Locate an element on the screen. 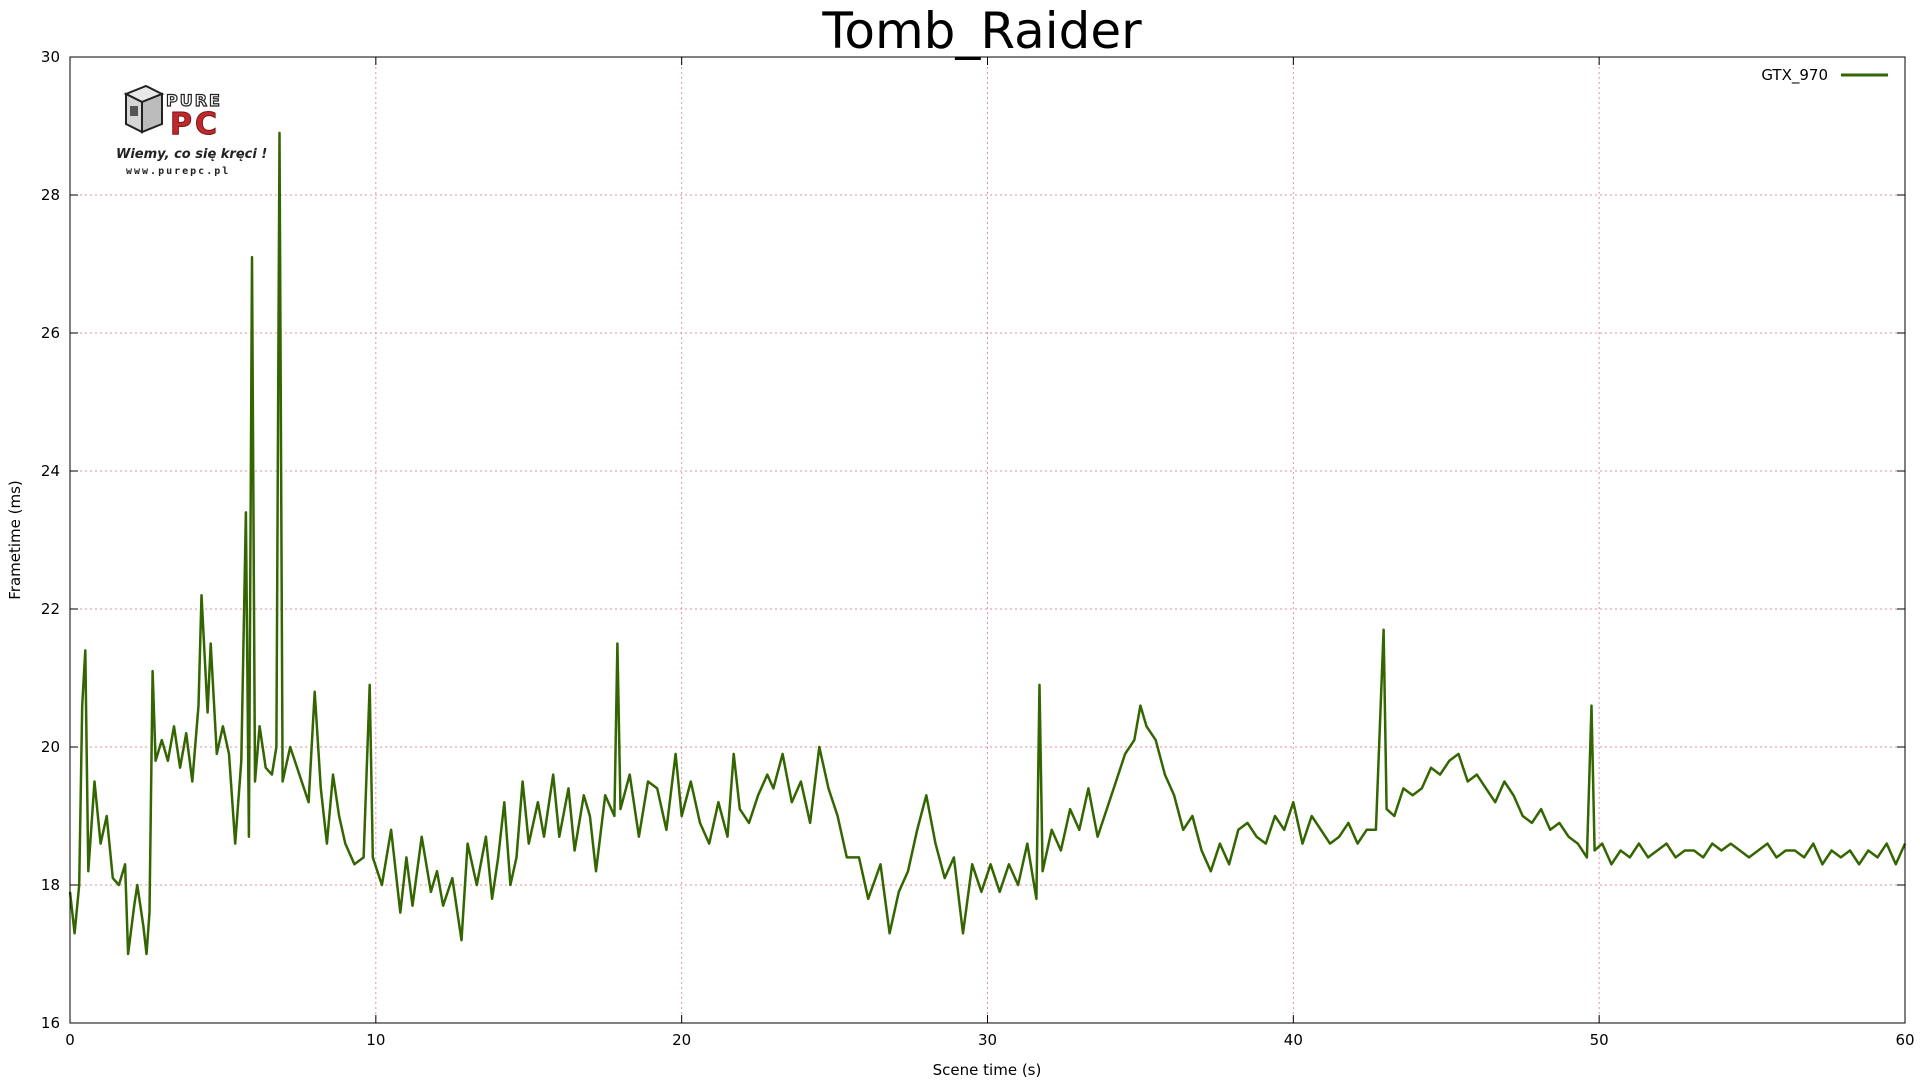  legend: GTX_970 is located at coordinates (1824, 75).